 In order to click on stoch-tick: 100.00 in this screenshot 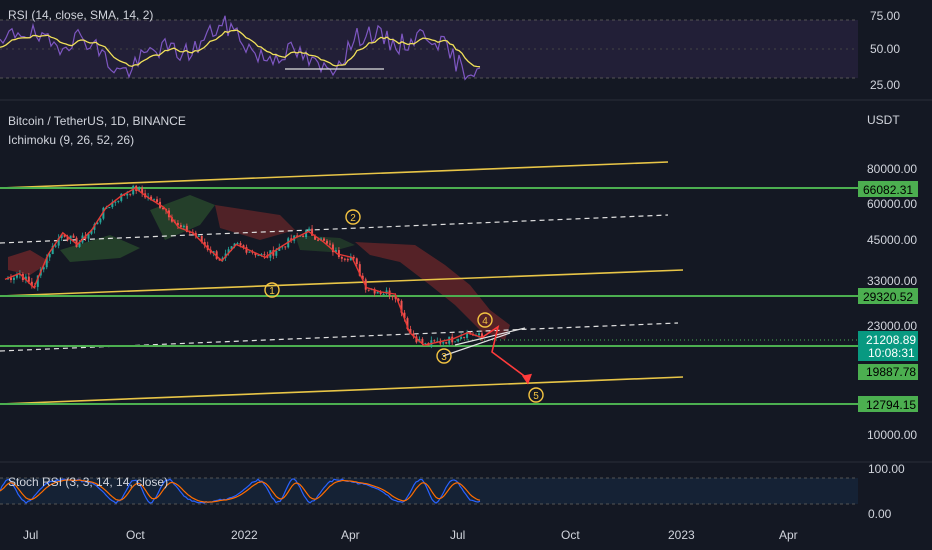, I will do `click(886, 469)`.